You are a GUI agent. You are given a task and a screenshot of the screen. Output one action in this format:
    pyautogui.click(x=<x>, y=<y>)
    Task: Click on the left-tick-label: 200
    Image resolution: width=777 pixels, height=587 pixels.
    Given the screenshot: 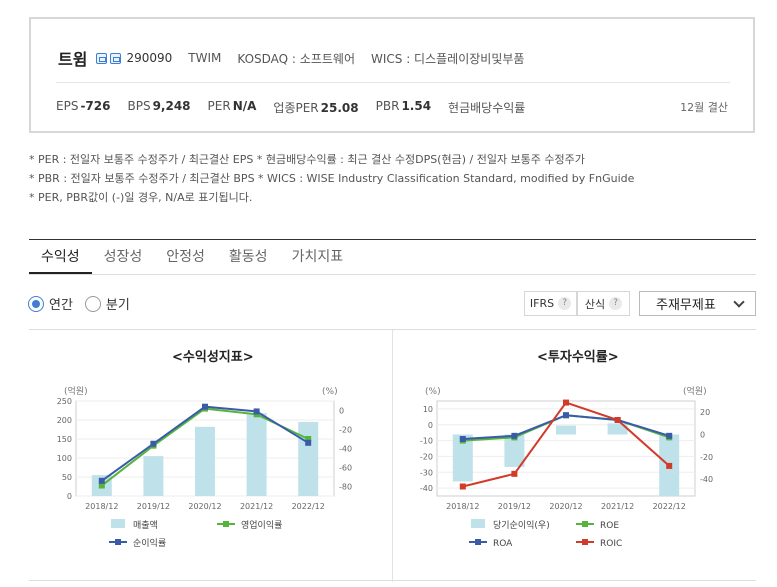 What is the action you would take?
    pyautogui.click(x=64, y=420)
    